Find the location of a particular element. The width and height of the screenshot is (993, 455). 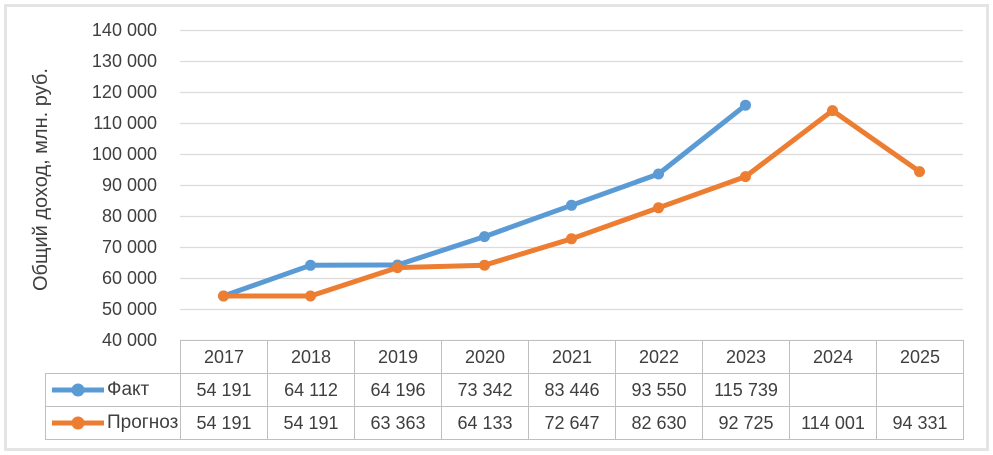

year-header-cell: 2025 is located at coordinates (920, 357).